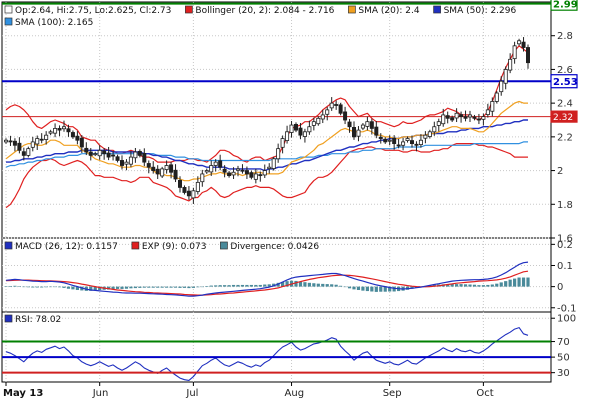  Describe the element at coordinates (100, 393) in the screenshot. I see `month-jun-label: Jun` at that location.